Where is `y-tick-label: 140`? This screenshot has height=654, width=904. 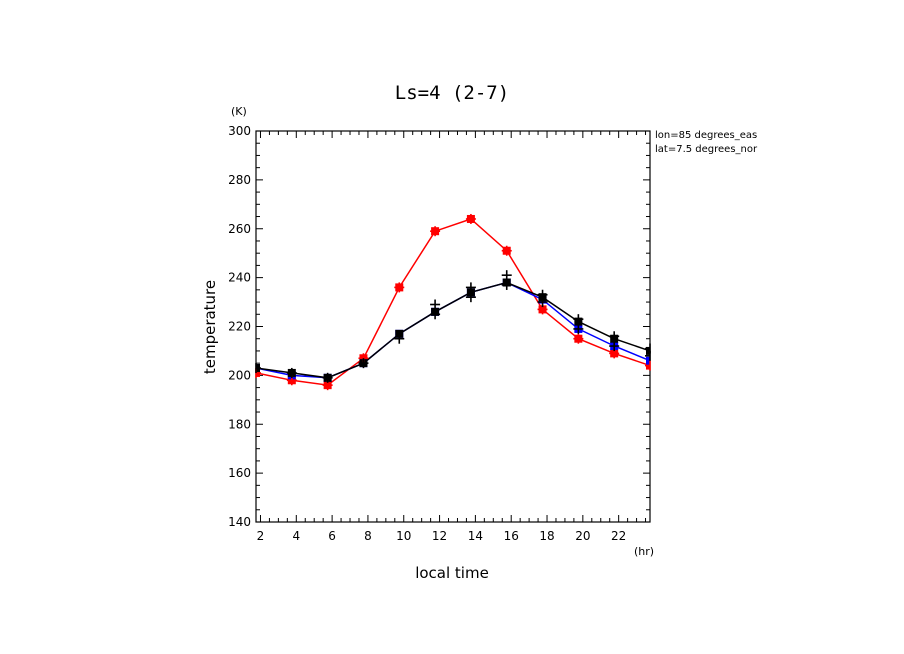
y-tick-label: 140 is located at coordinates (239, 522).